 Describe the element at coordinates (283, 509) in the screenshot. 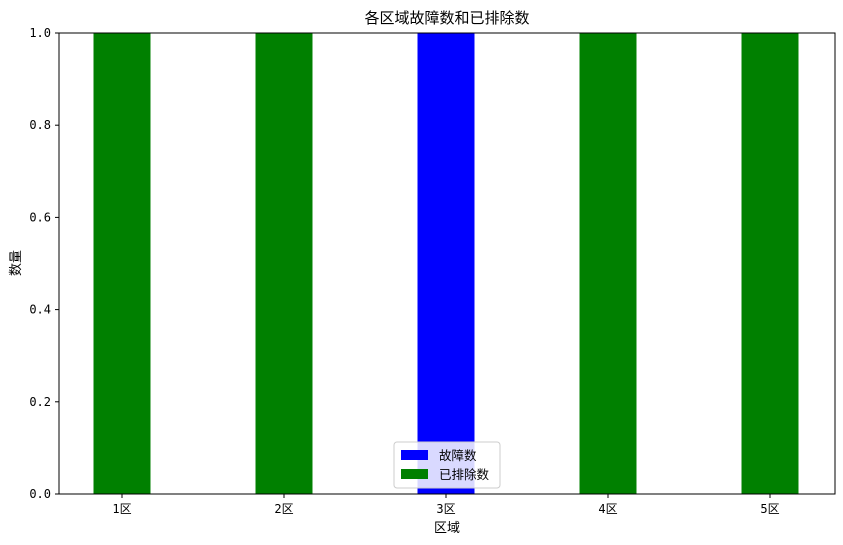

I see `x-tick-label: 2区` at that location.